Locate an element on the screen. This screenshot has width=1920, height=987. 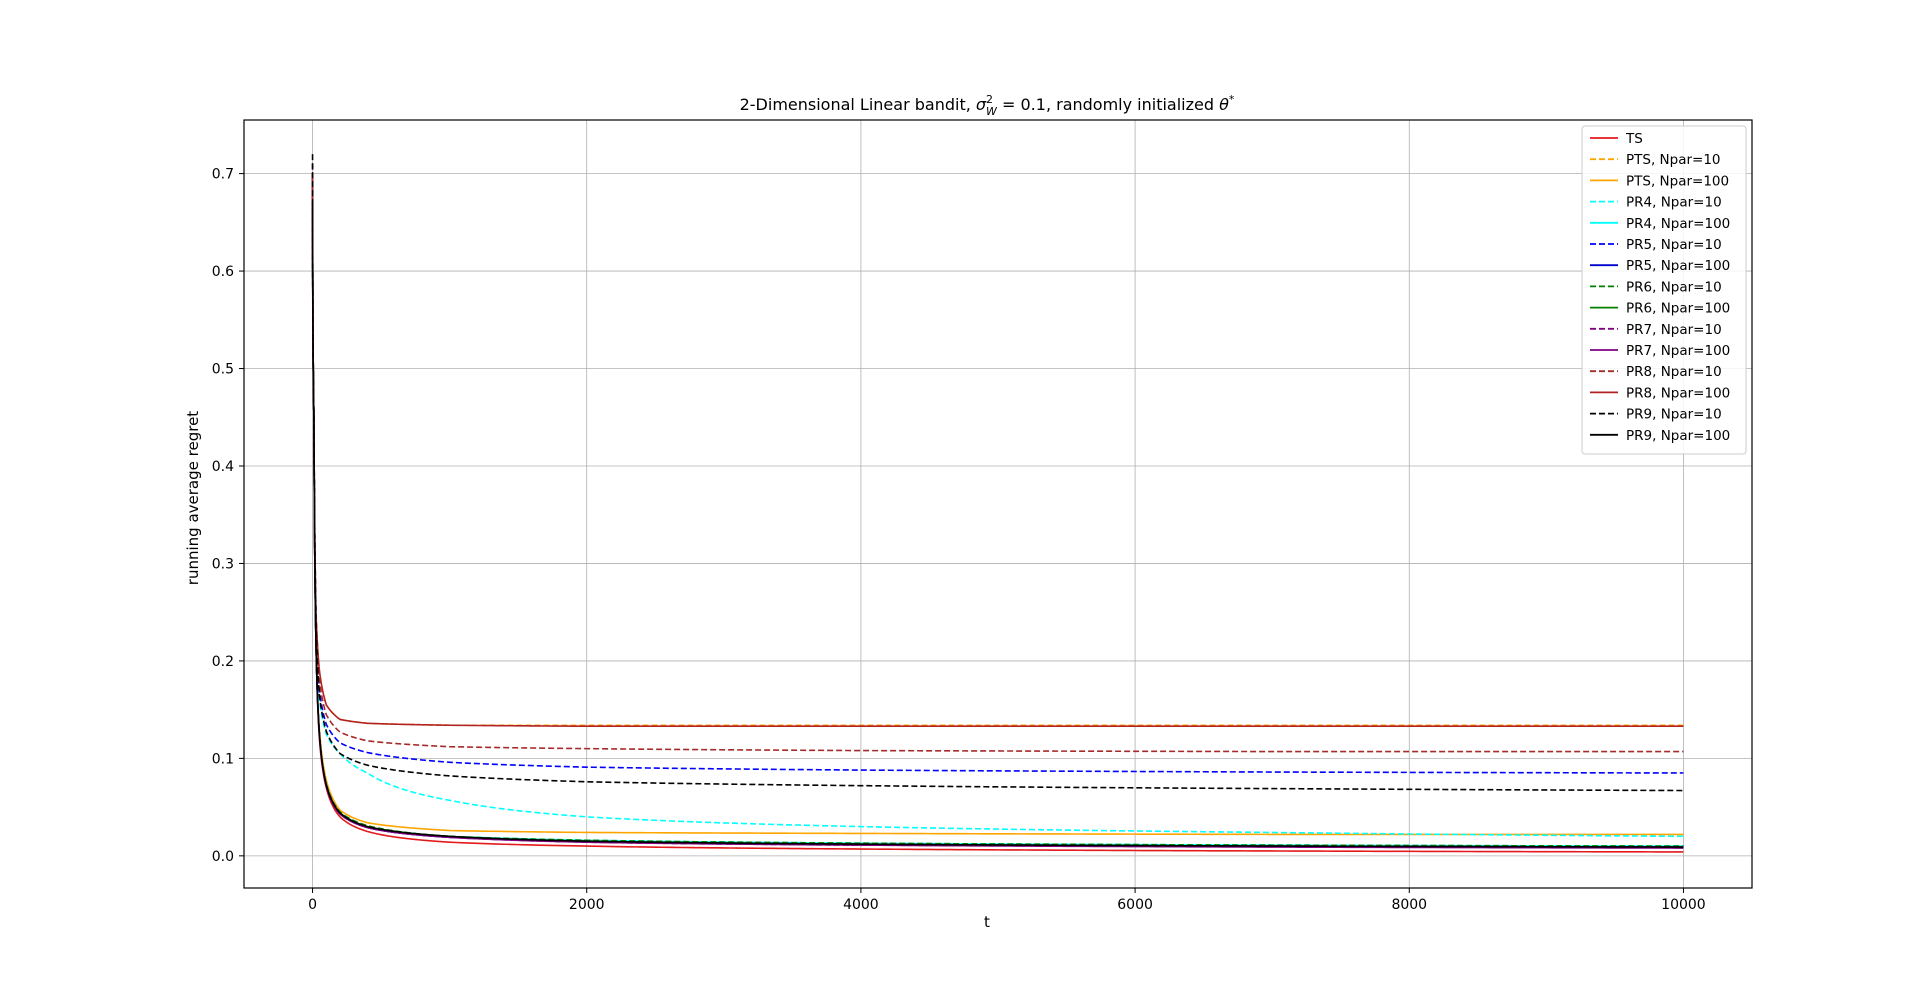
legend-label: PR6, Npar=10 is located at coordinates (1674, 287).